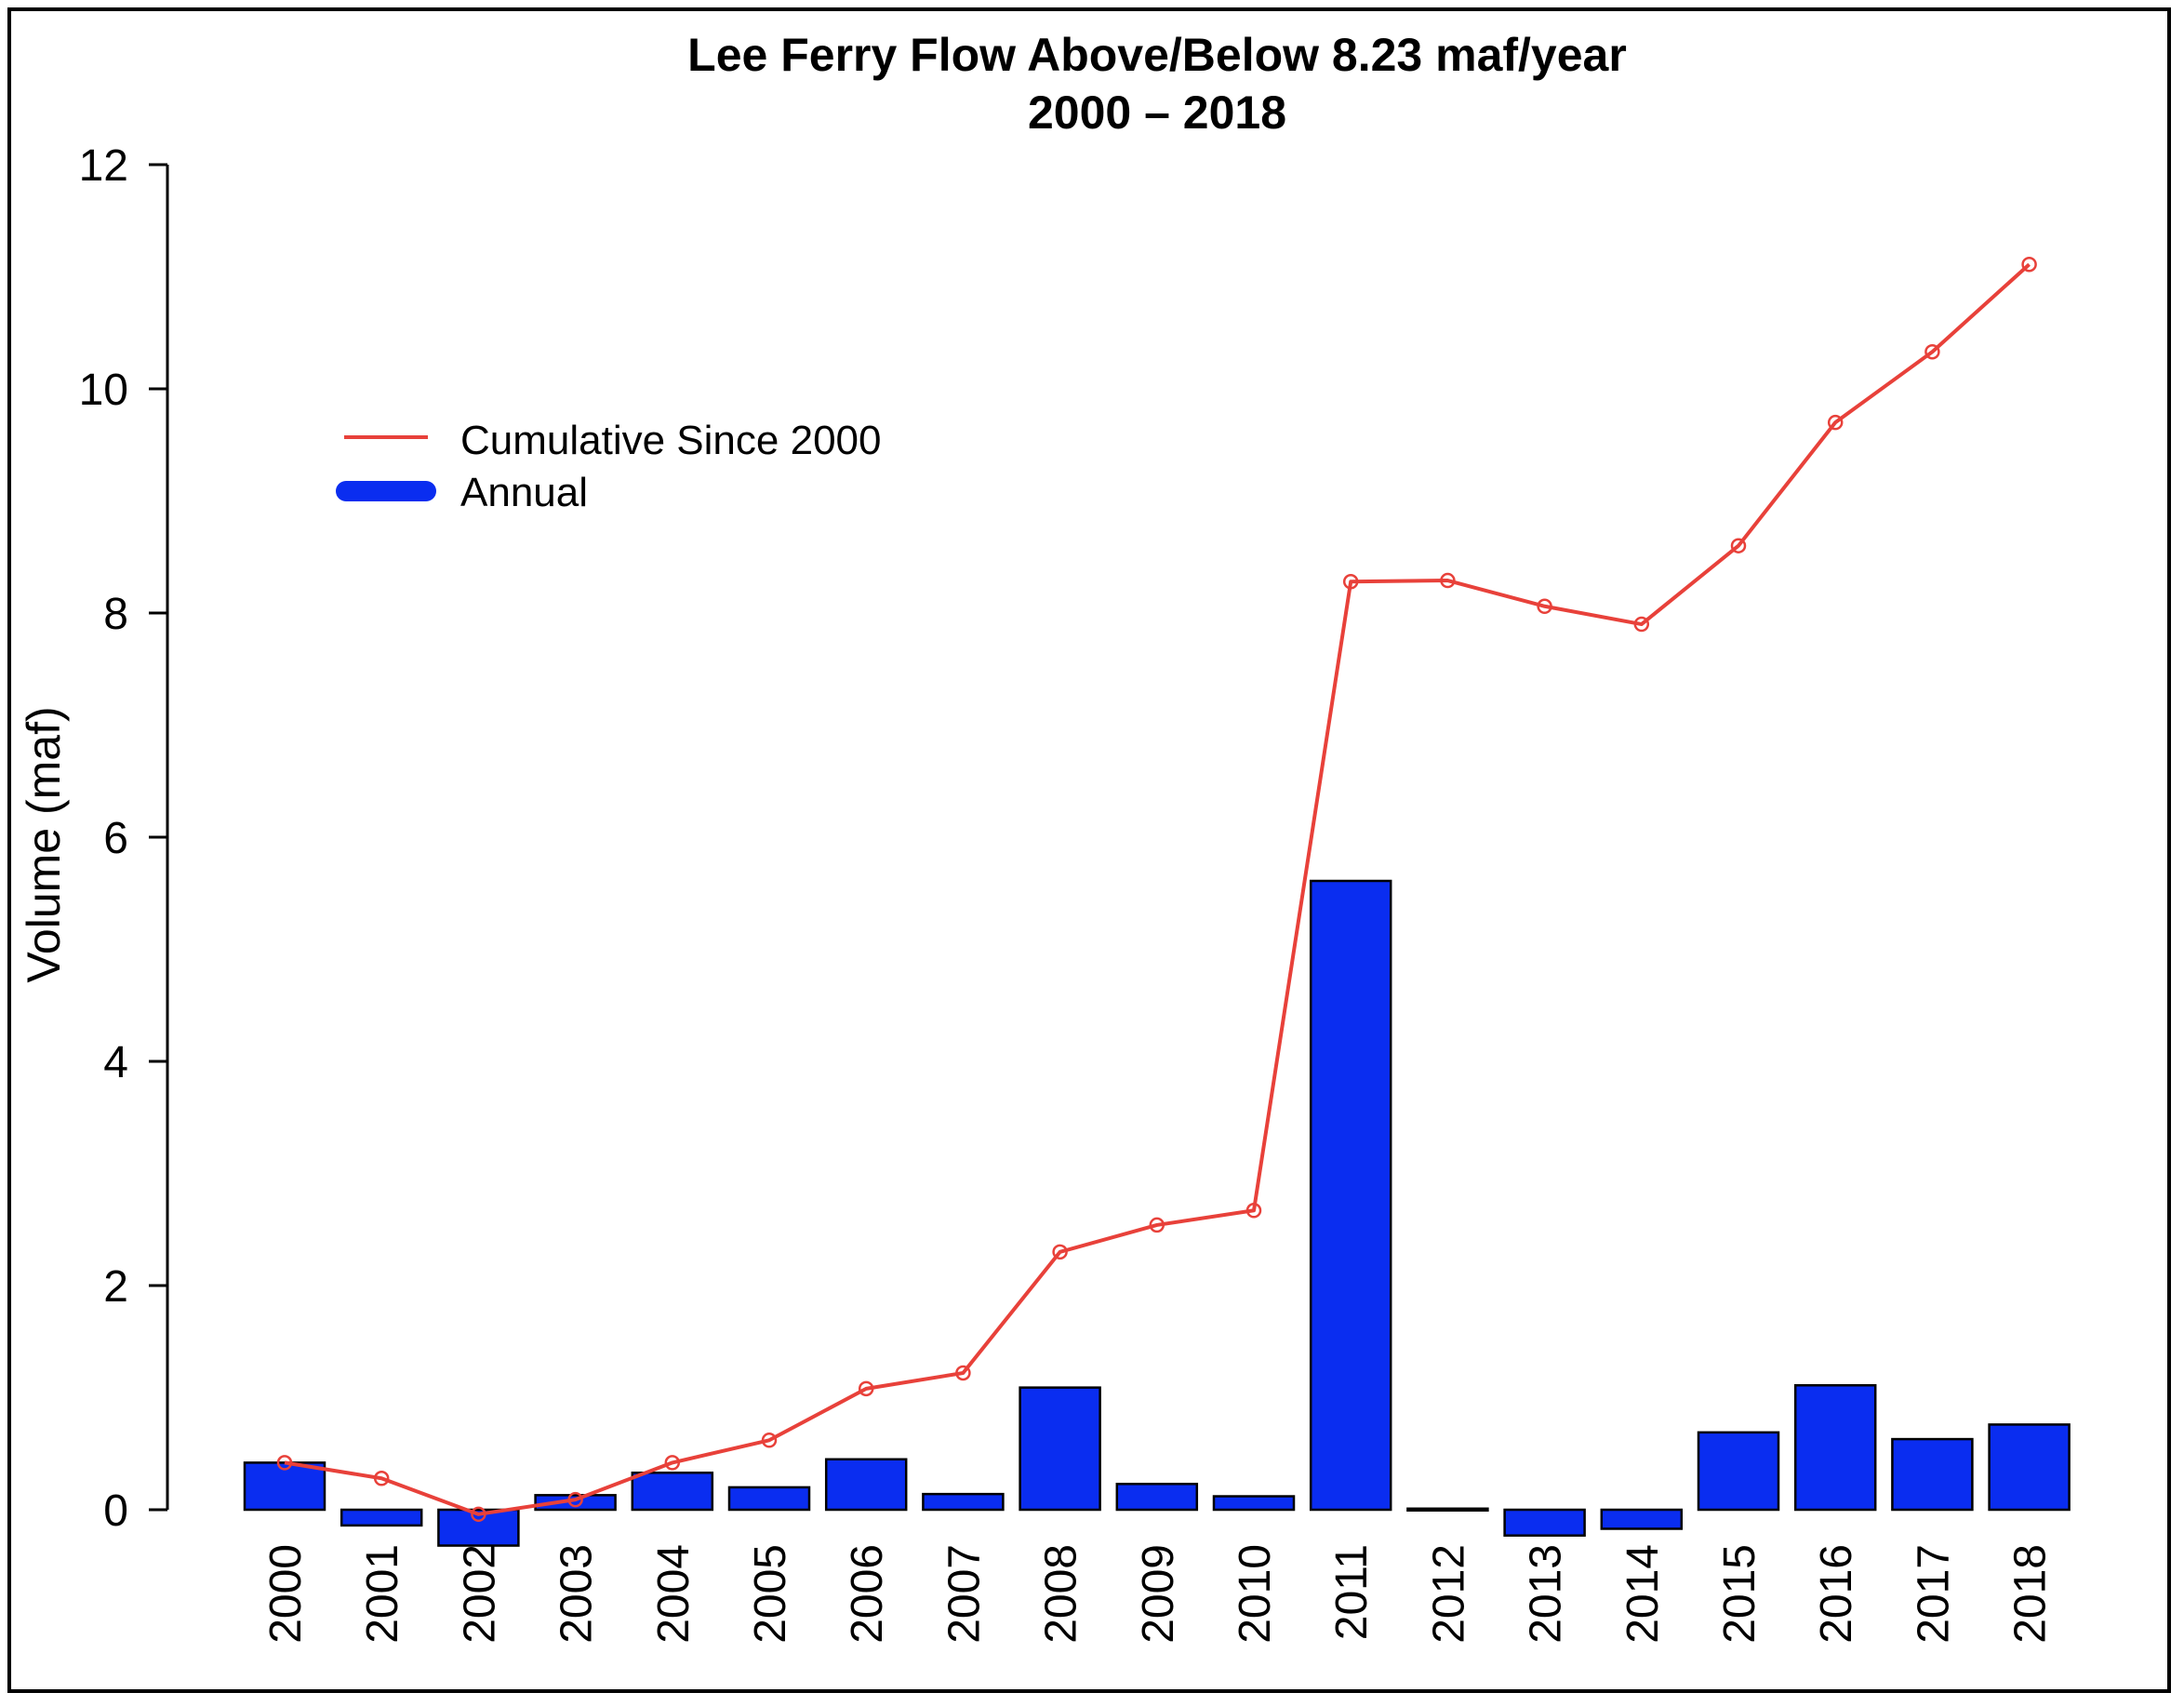 The width and height of the screenshot is (2184, 1706). I want to click on x-tick-label: 2007, so click(964, 1594).